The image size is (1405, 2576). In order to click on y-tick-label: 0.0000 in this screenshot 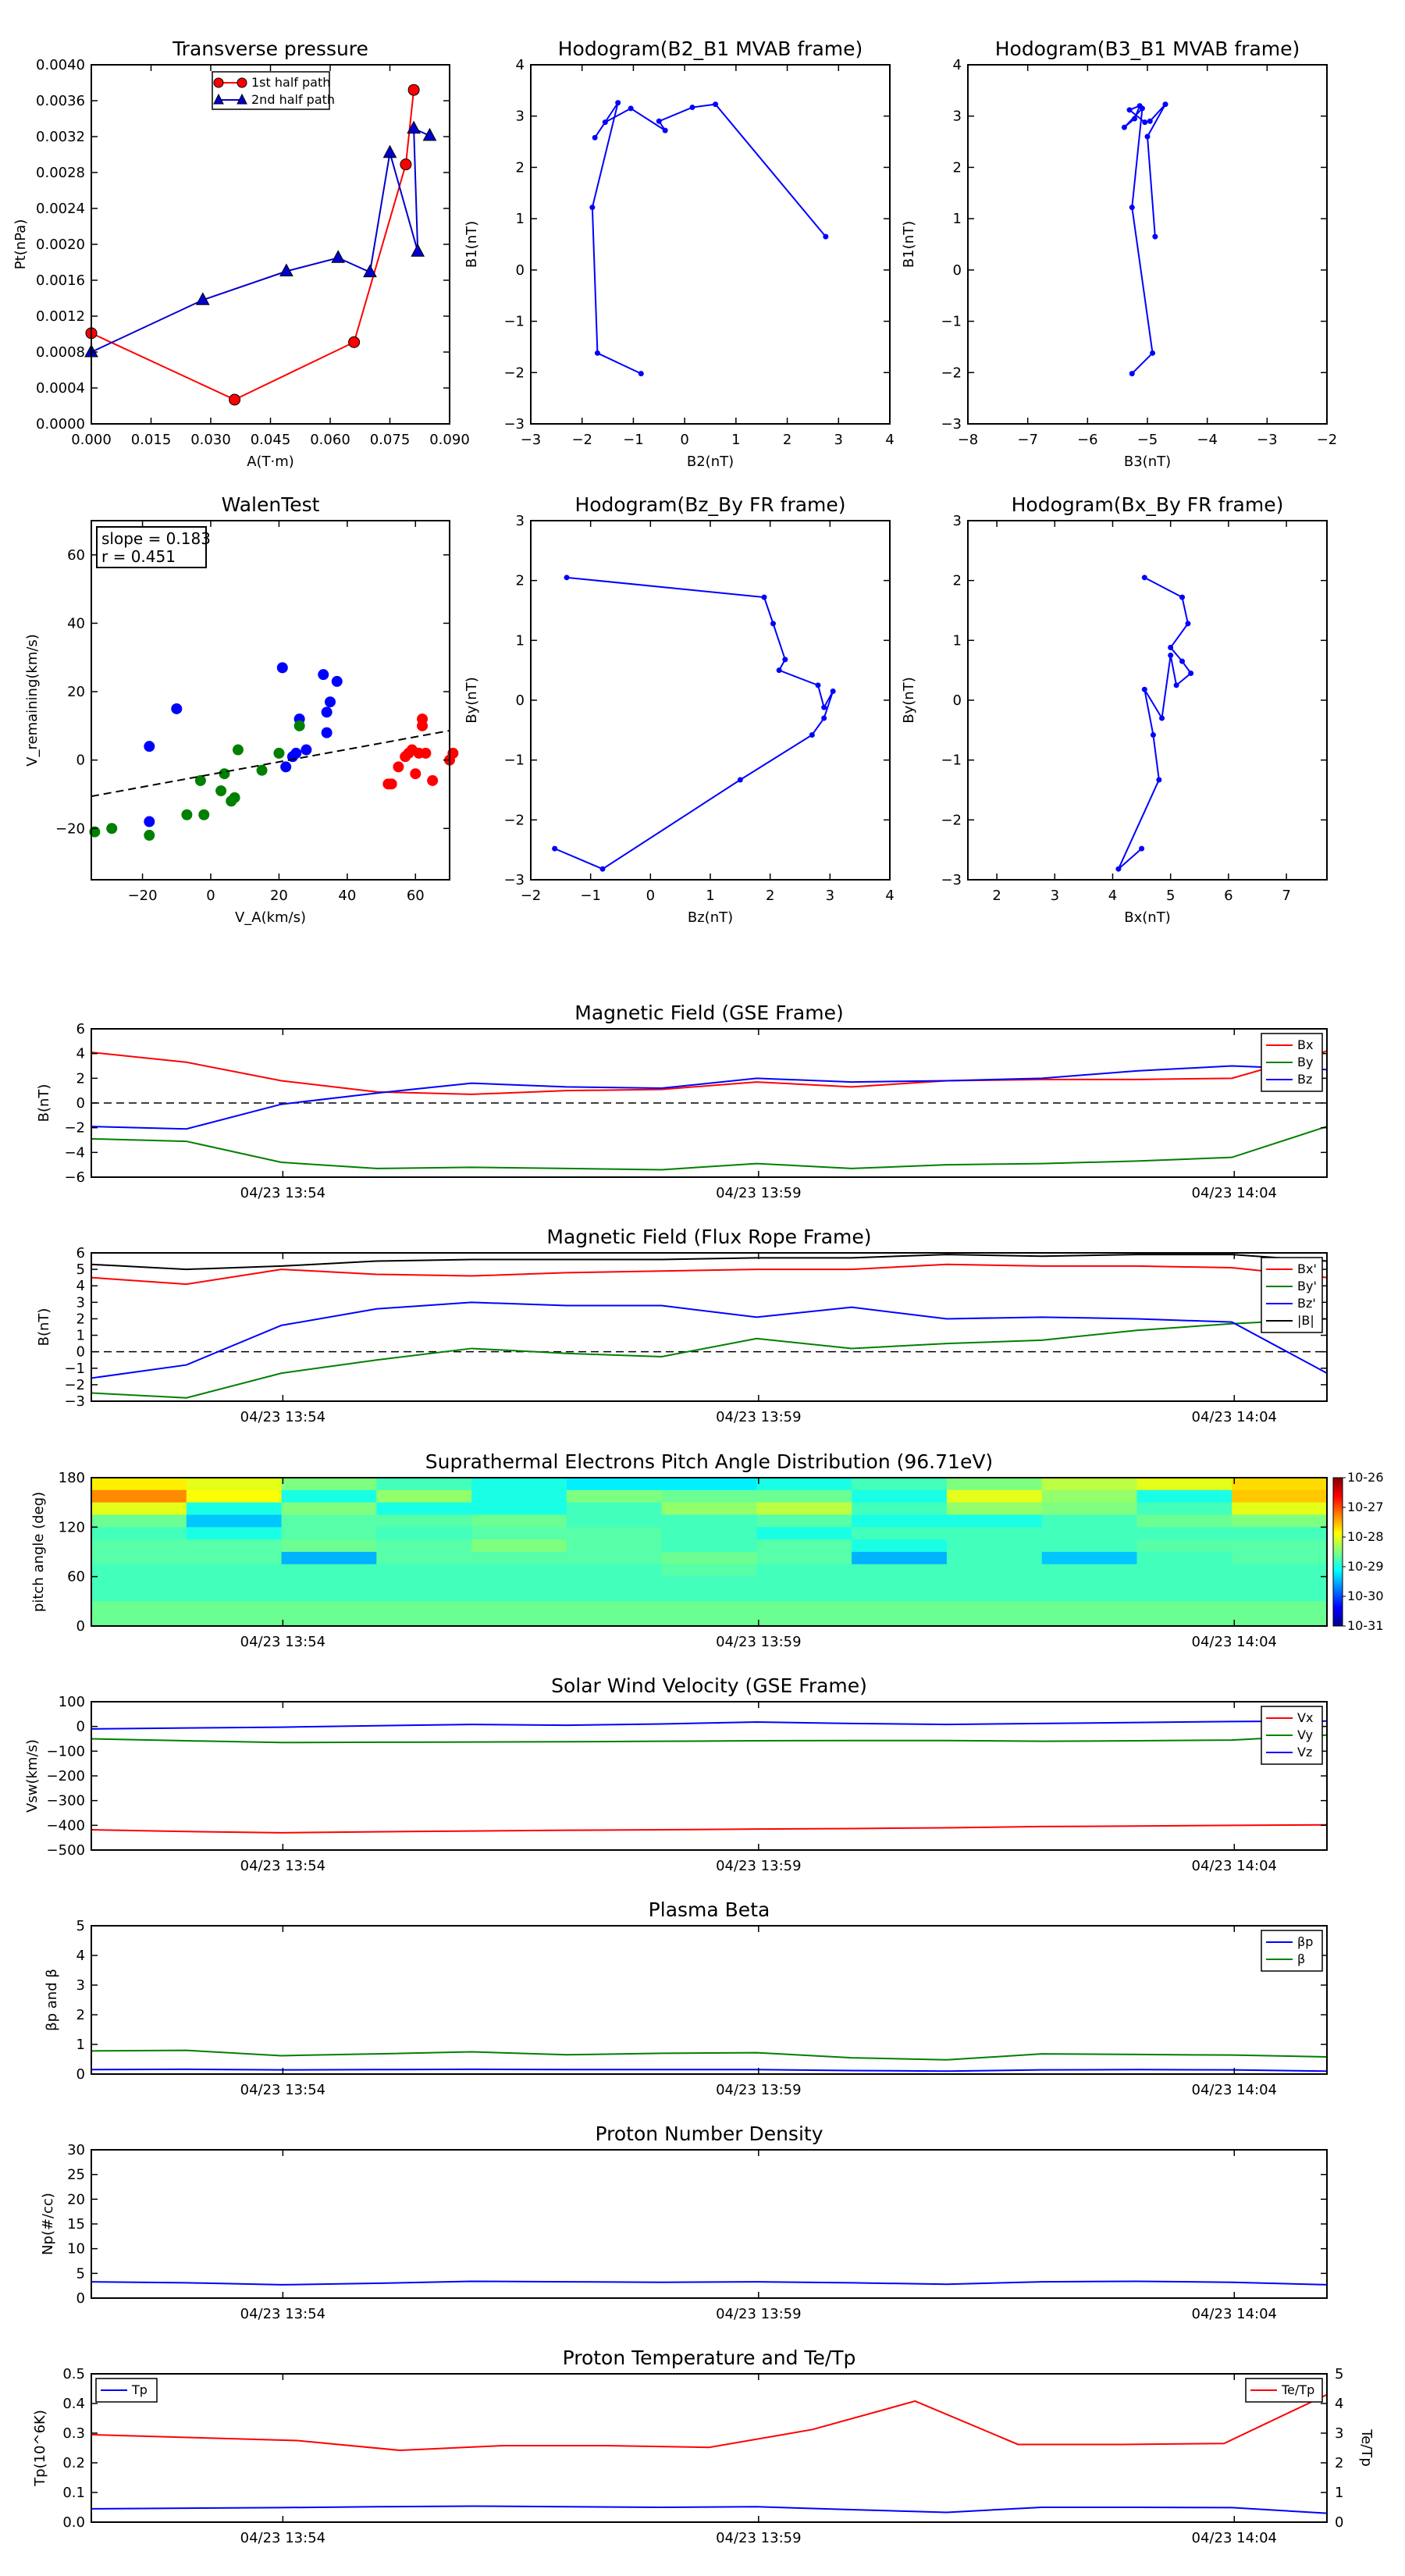, I will do `click(60, 424)`.